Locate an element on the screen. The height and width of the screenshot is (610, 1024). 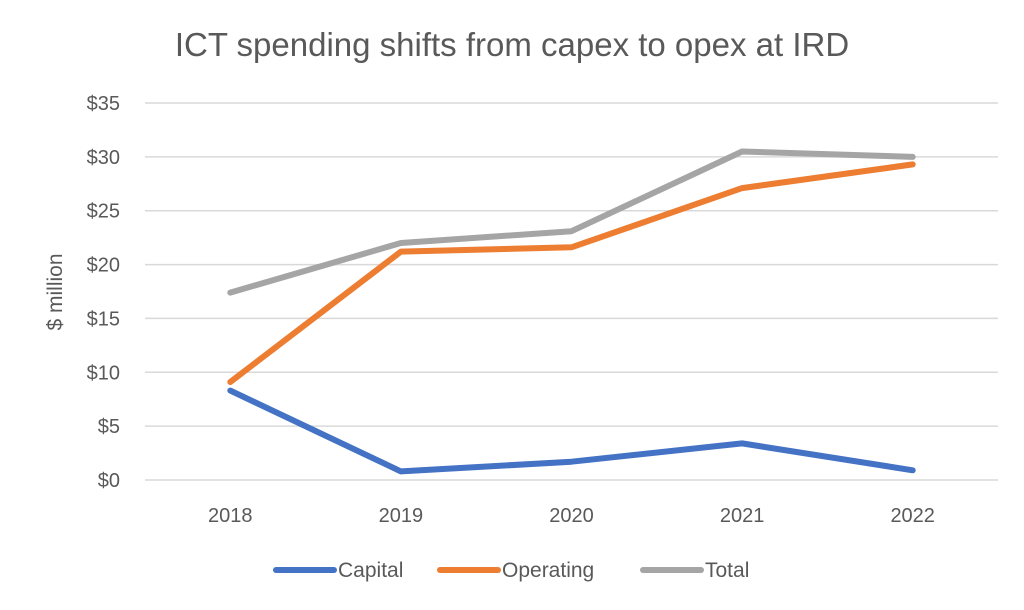
y-tick-label: $5 is located at coordinates (109, 427).